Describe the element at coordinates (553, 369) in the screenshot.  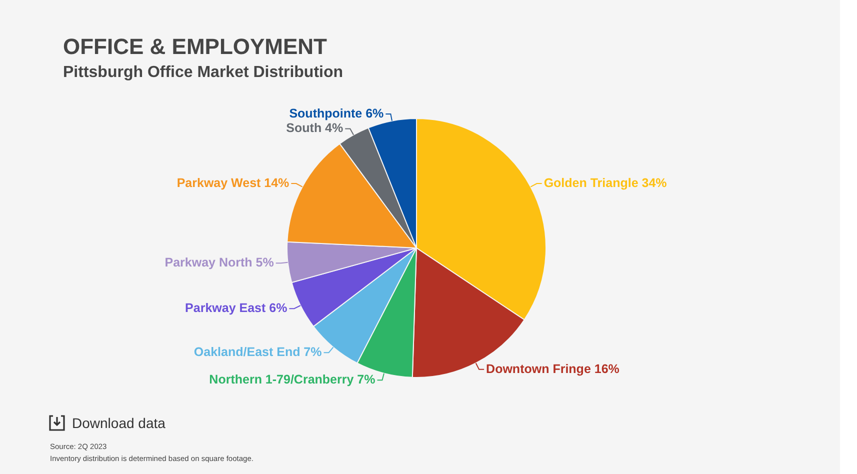
I see `slice-label: Downtown Fringe 16%` at that location.